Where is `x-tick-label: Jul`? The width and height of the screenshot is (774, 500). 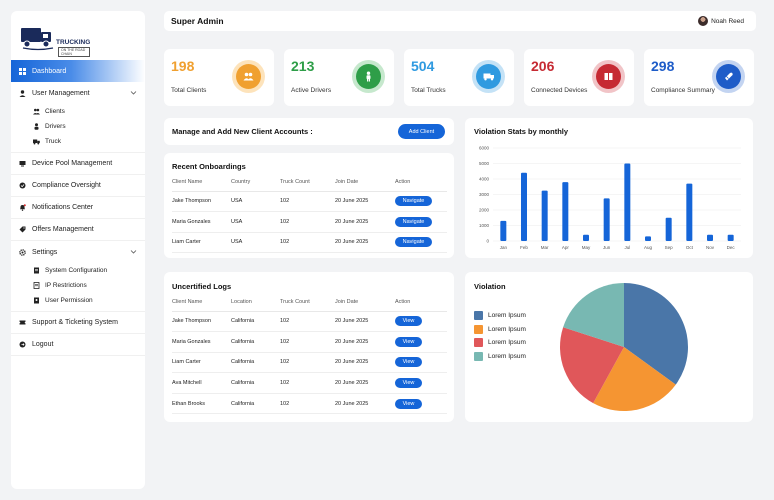
x-tick-label: Jul is located at coordinates (627, 247).